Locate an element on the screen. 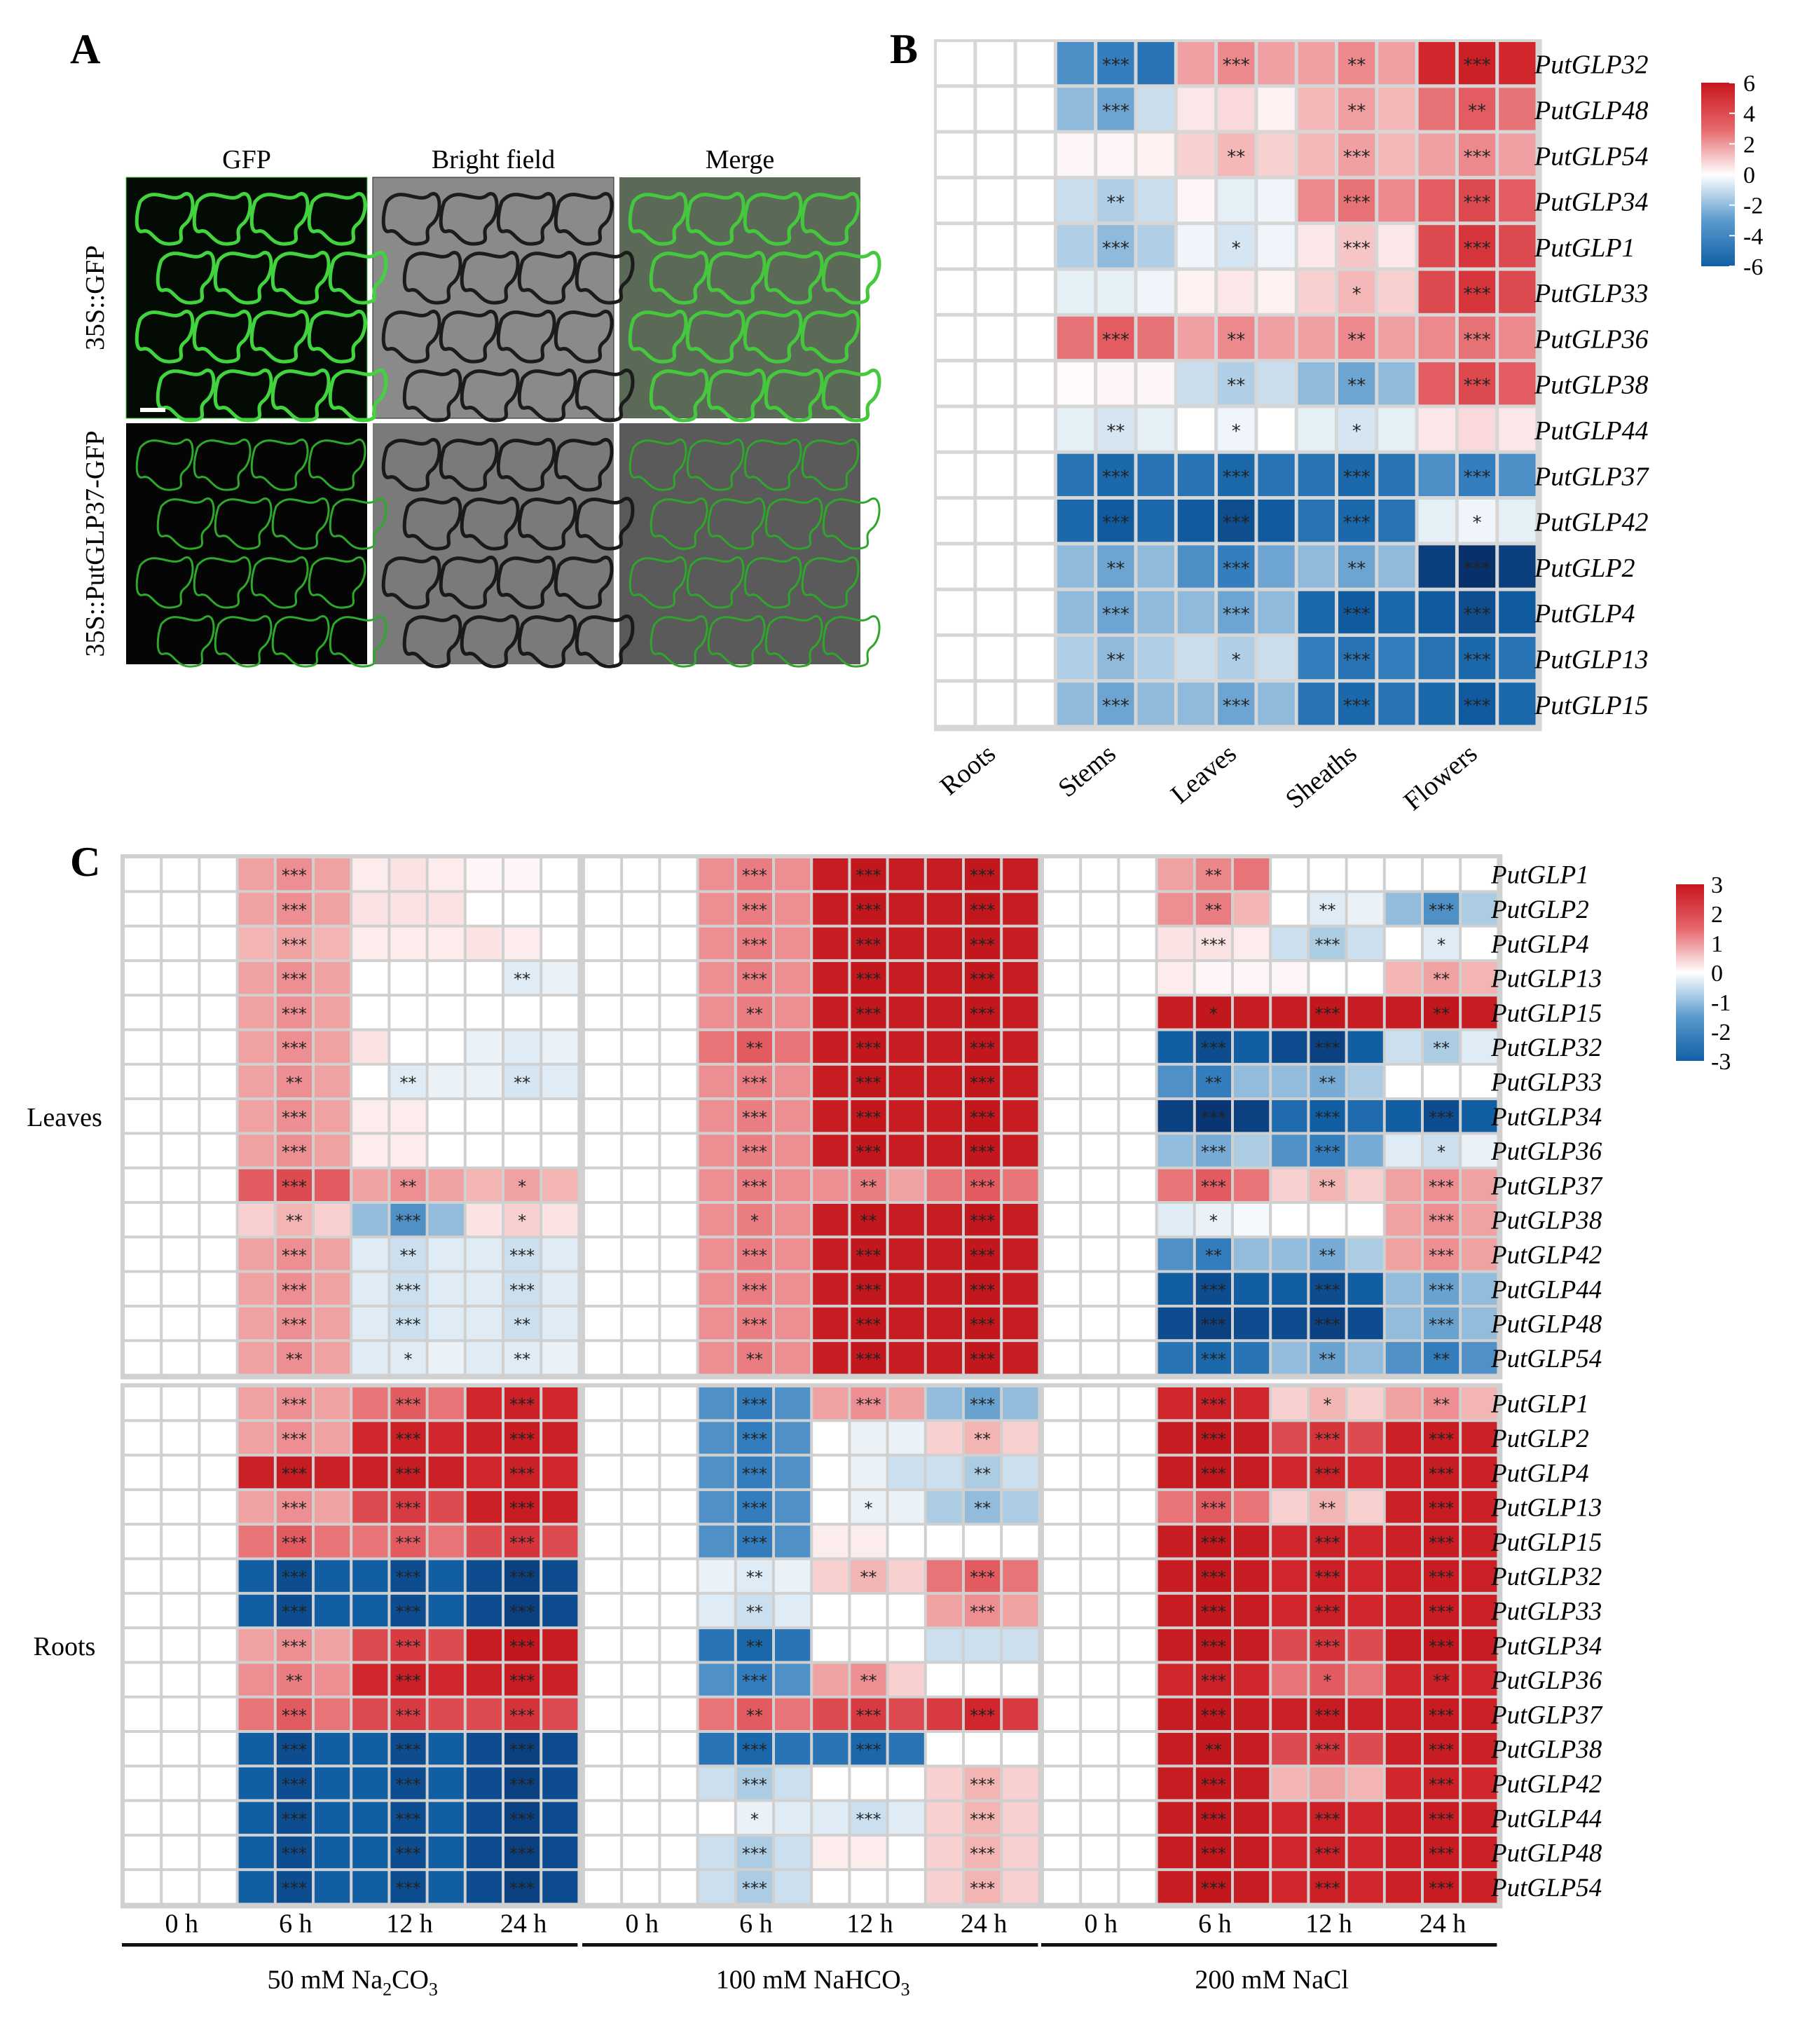 This screenshot has height=2044, width=1793. legend-tick-b: -6 is located at coordinates (1753, 267).